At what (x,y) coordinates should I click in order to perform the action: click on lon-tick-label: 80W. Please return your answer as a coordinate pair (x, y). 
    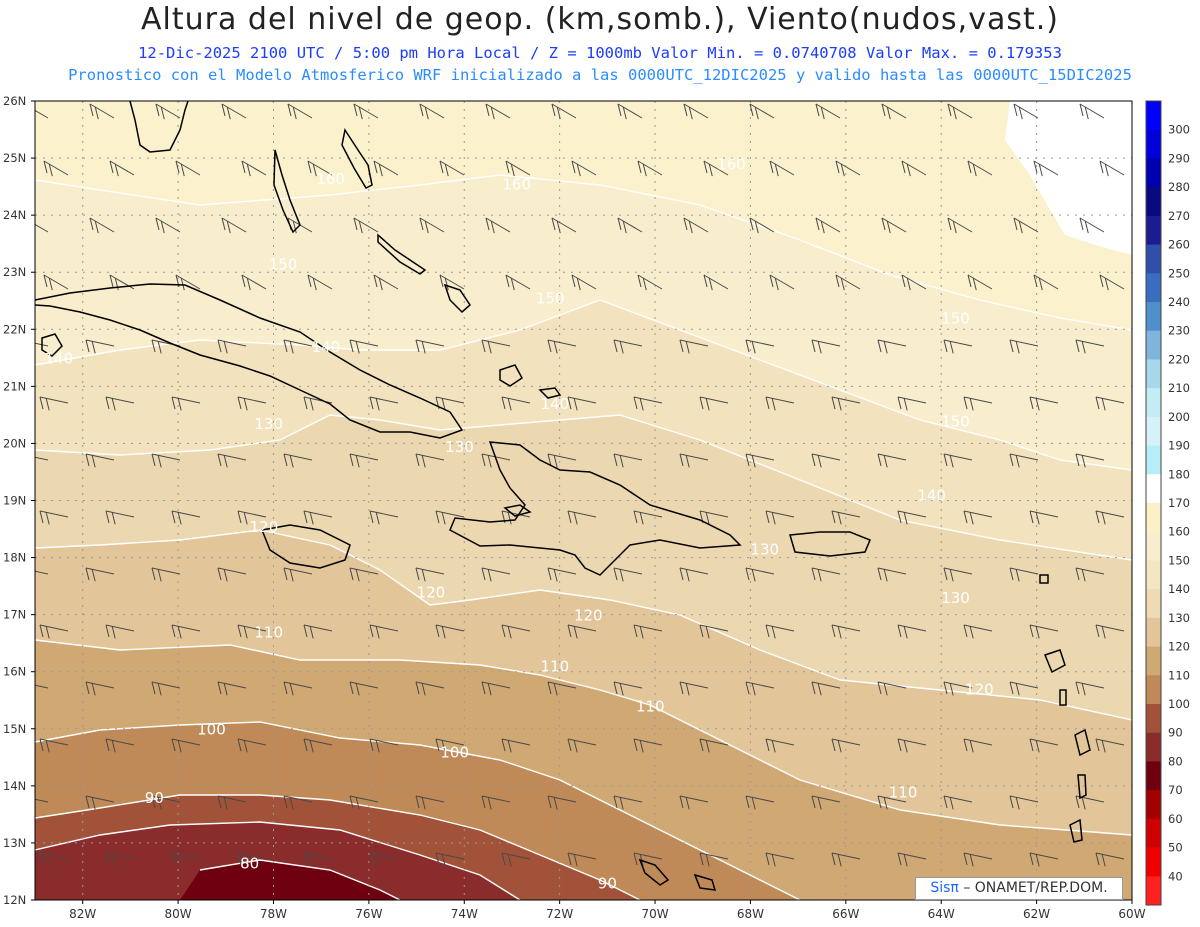
    Looking at the image, I should click on (178, 914).